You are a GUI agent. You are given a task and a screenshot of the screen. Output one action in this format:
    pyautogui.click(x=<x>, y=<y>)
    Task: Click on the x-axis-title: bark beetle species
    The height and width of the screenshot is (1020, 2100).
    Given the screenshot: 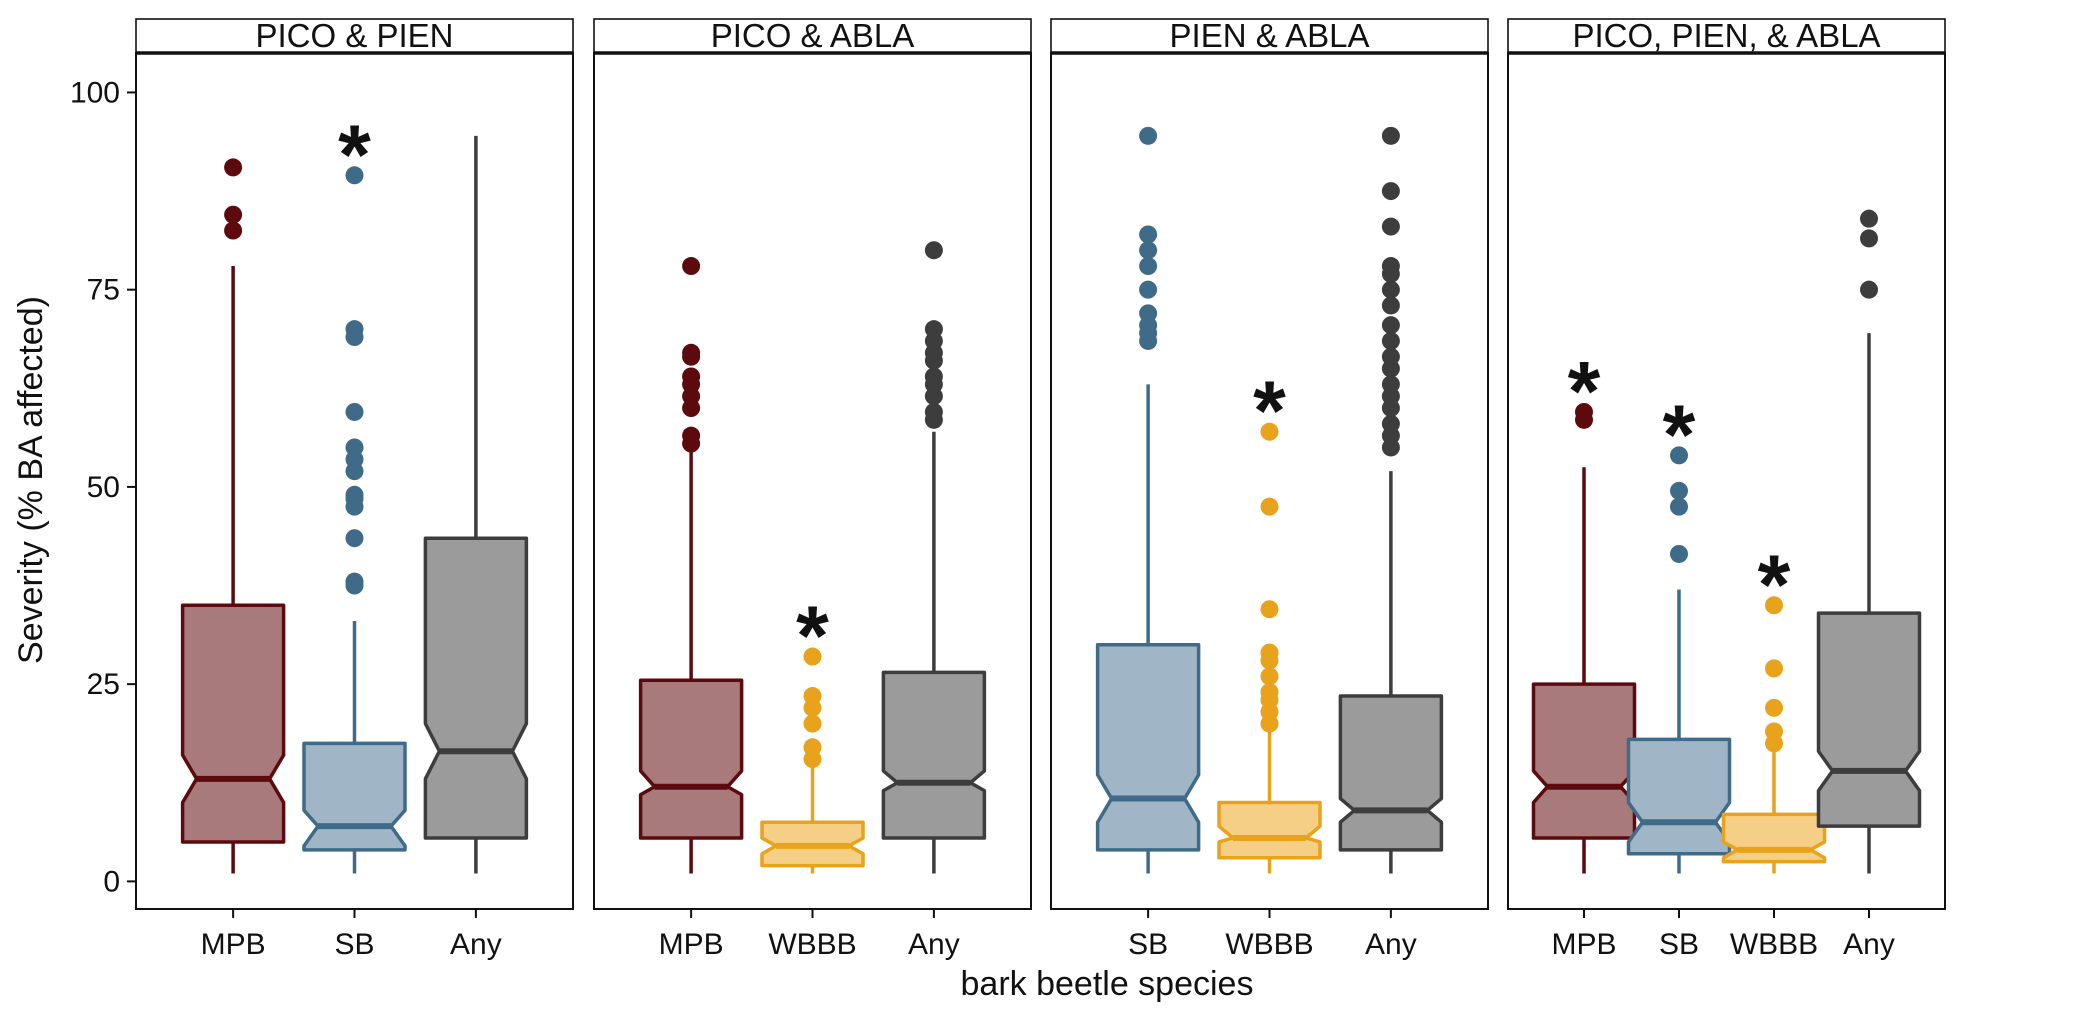 What is the action you would take?
    pyautogui.click(x=1107, y=984)
    